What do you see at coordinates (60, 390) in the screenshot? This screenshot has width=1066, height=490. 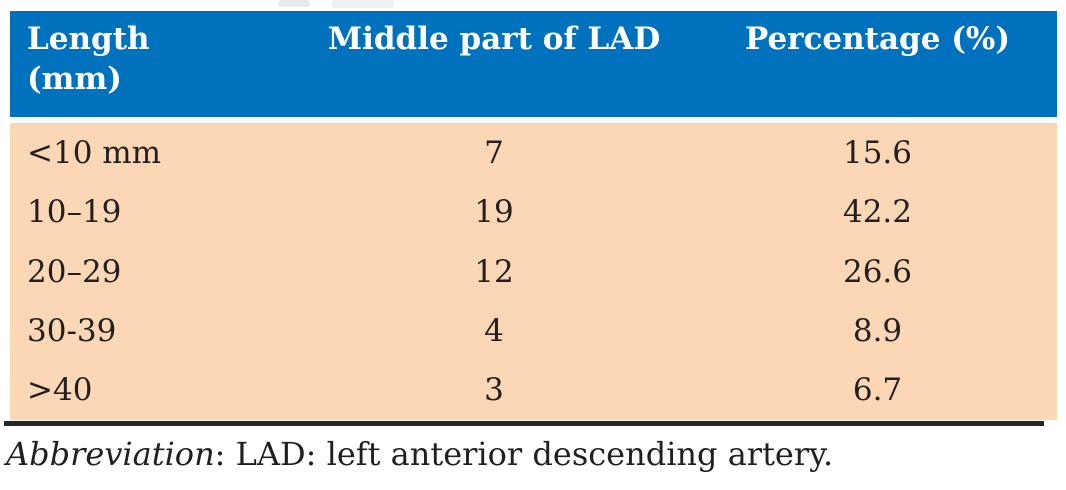 I see `cell-length: >40` at bounding box center [60, 390].